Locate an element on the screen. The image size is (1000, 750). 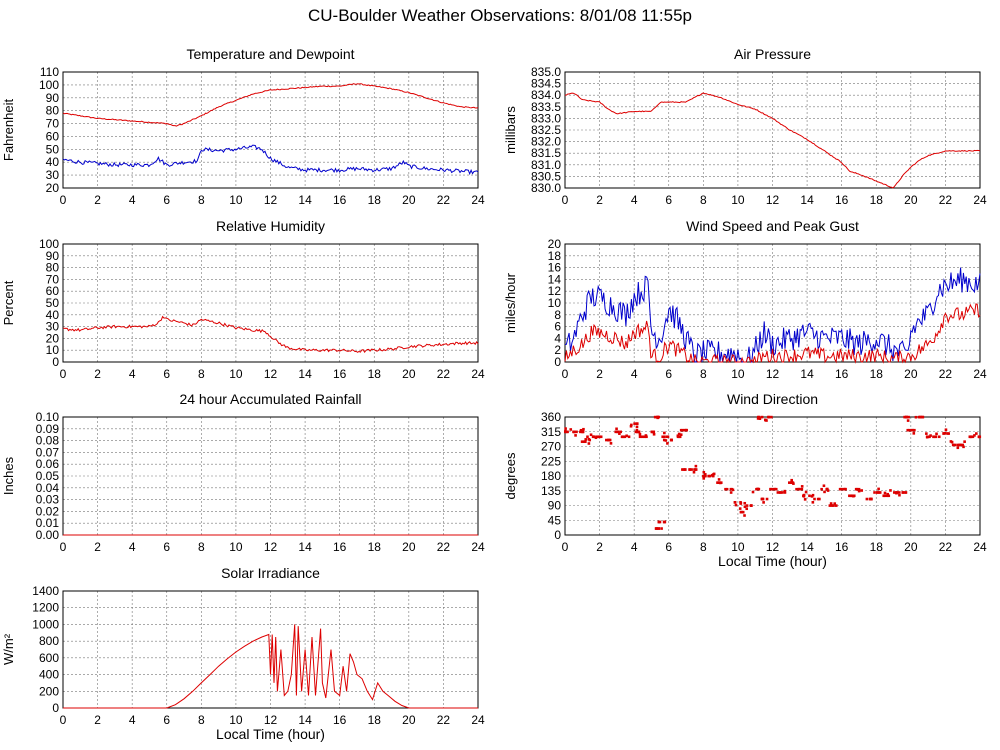
rainfall-ytick-label: 0.07 is located at coordinates (48, 452).